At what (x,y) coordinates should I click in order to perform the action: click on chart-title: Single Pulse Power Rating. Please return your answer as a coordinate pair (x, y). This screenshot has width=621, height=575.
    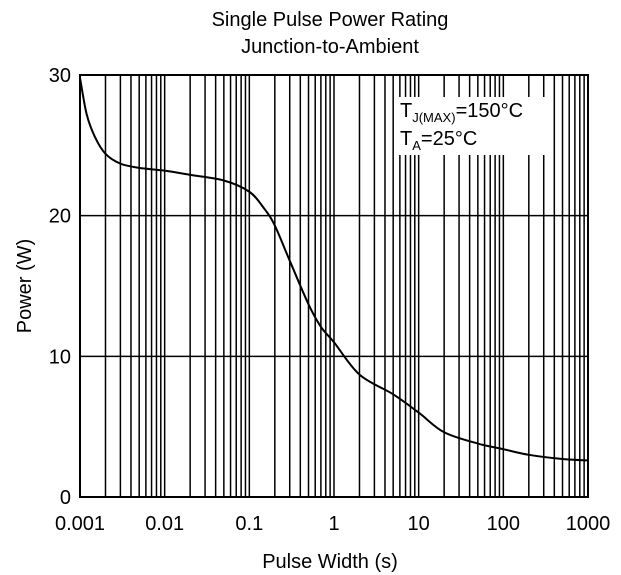
    Looking at the image, I should click on (330, 20).